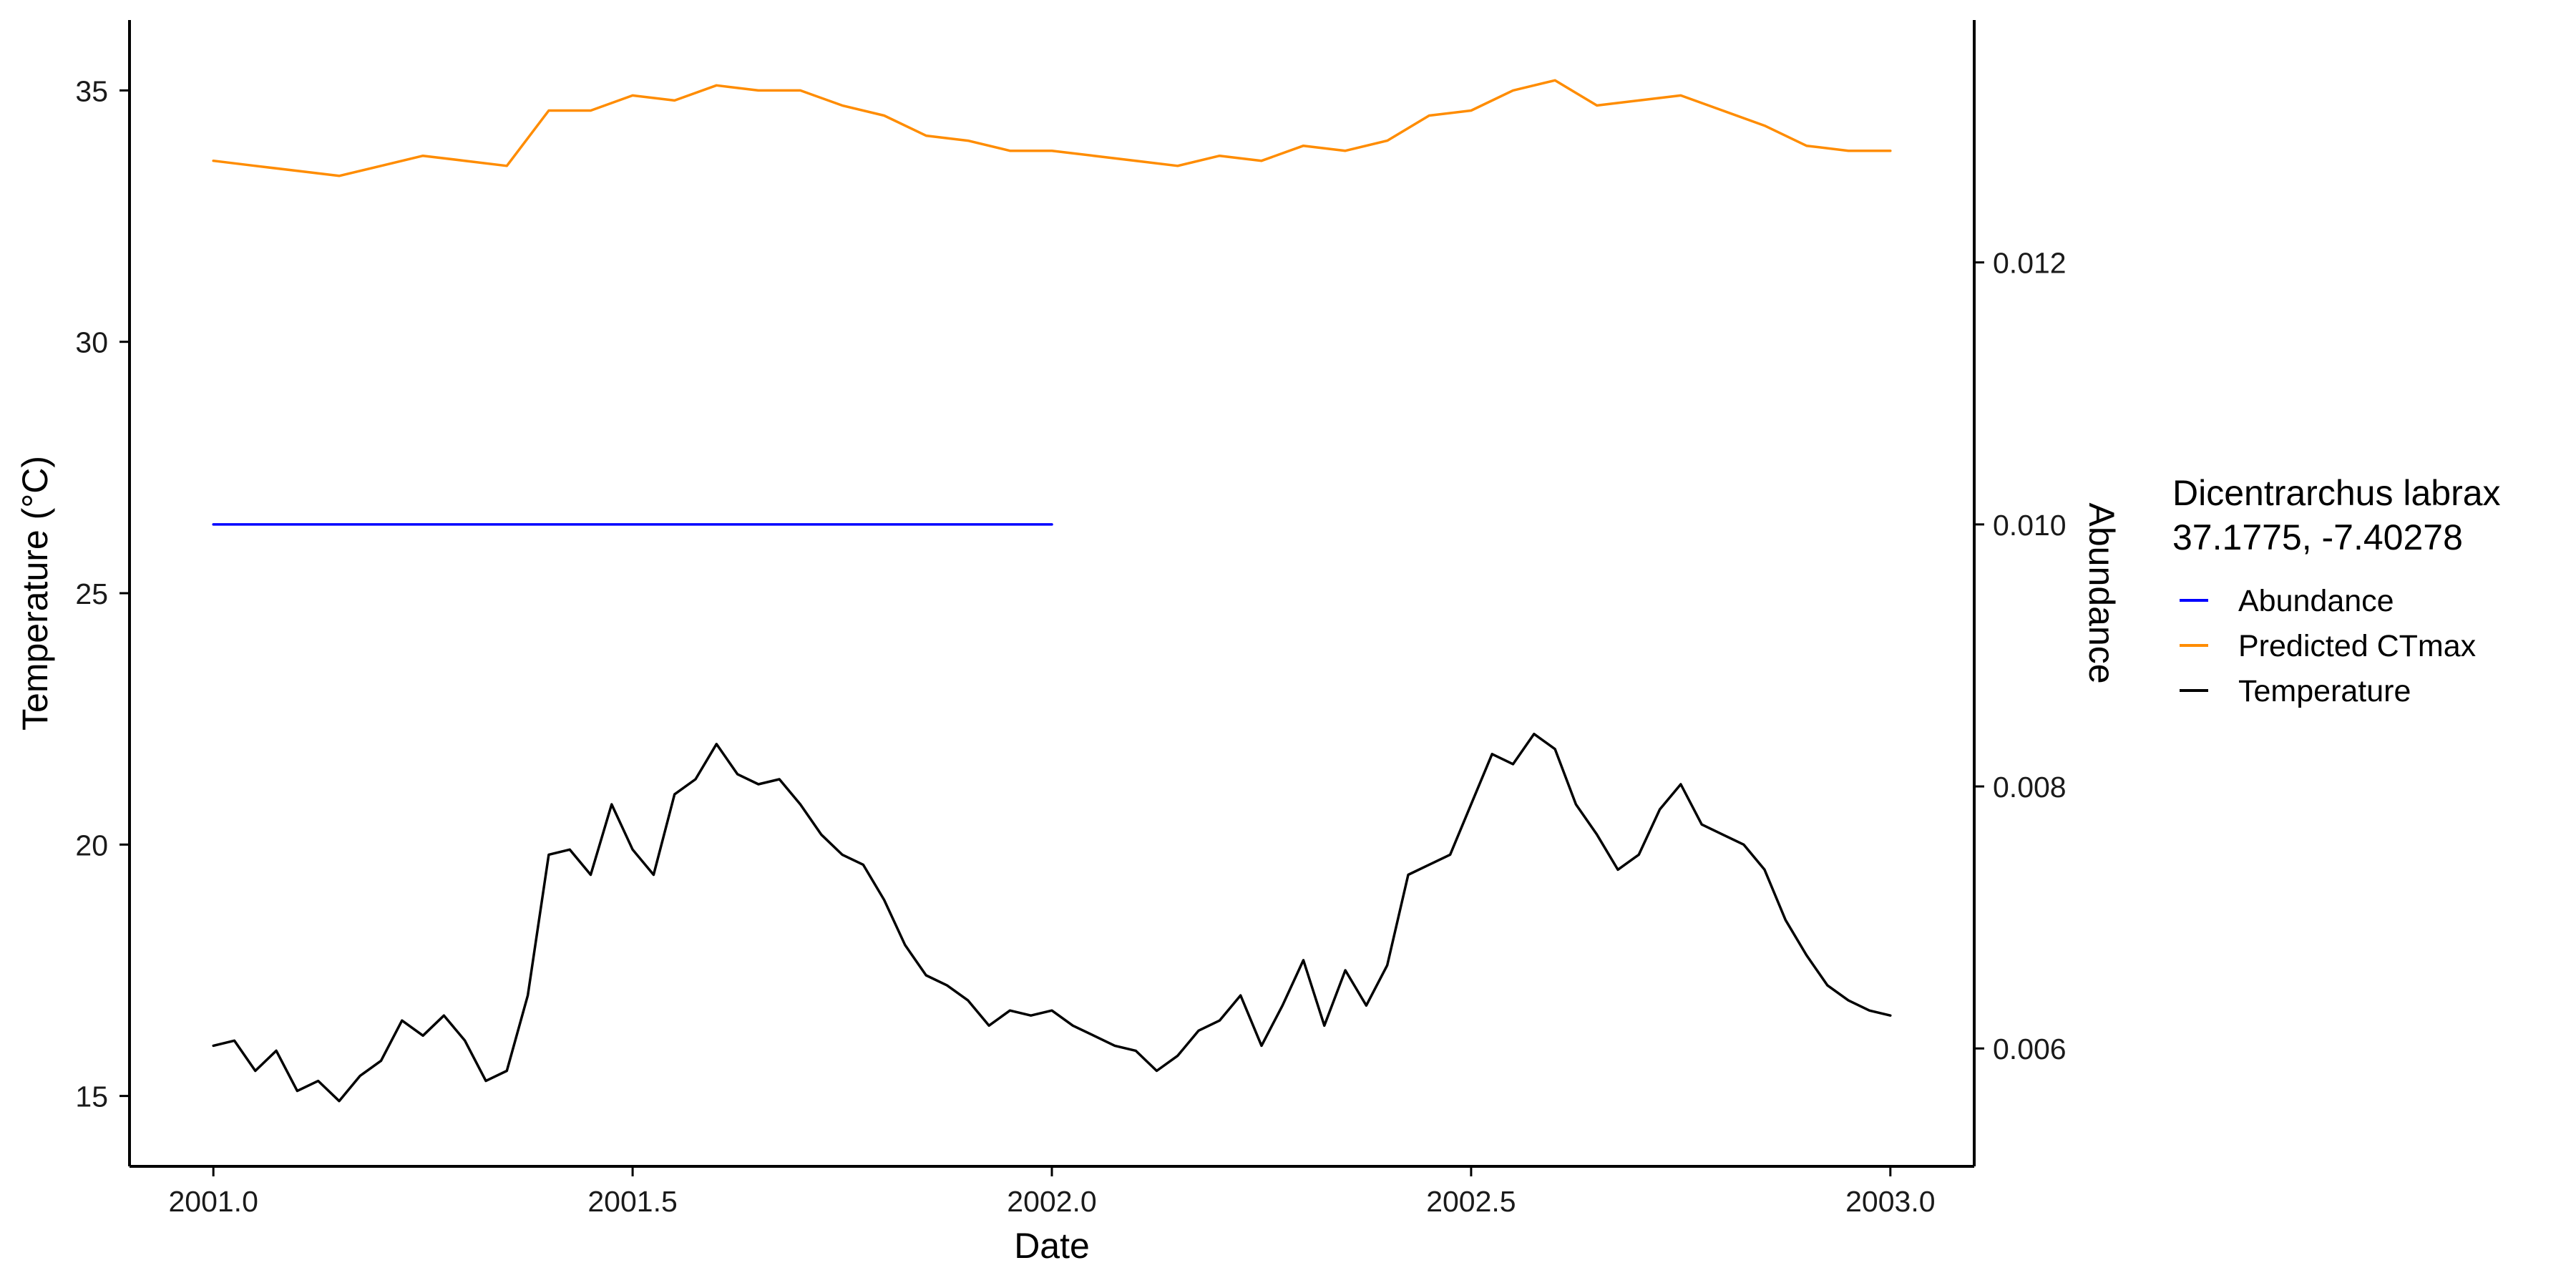 This screenshot has width=2576, height=1288. What do you see at coordinates (1052, 128) in the screenshot?
I see `series-line-predicted-ctmax` at bounding box center [1052, 128].